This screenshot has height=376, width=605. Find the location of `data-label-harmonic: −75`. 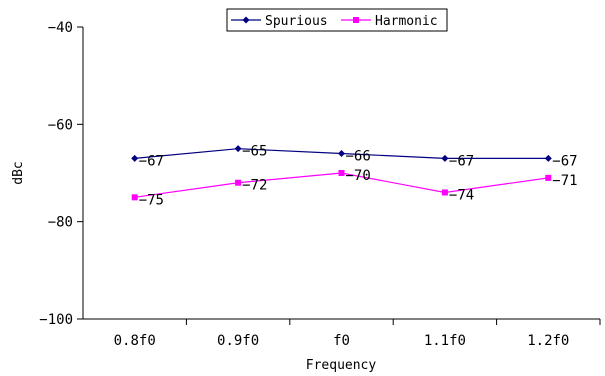

data-label-harmonic: −75 is located at coordinates (151, 200).